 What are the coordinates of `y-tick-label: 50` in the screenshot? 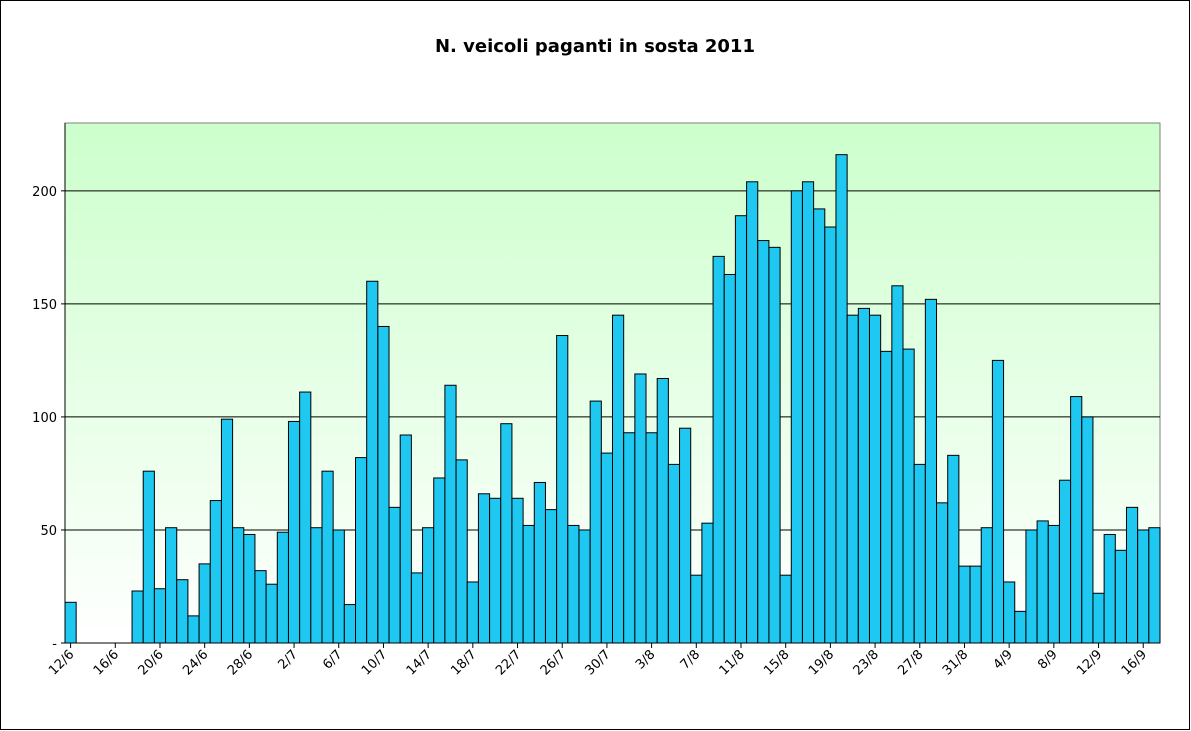 It's located at (48, 531).